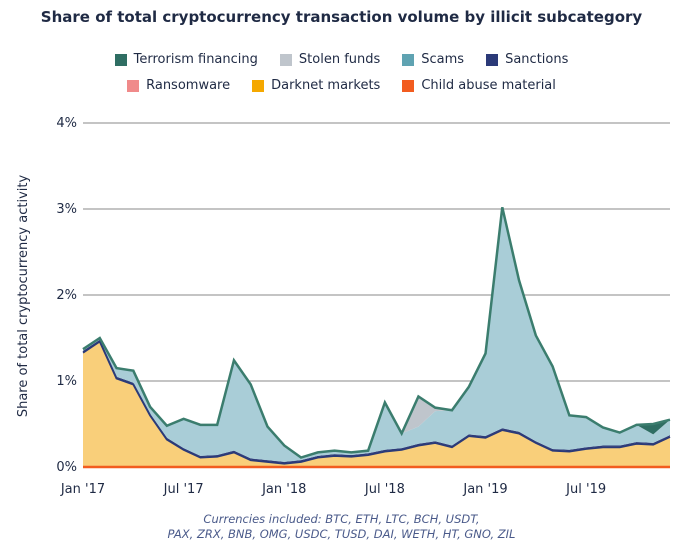  I want to click on x-tick-label: Jul '17, so click(183, 489).